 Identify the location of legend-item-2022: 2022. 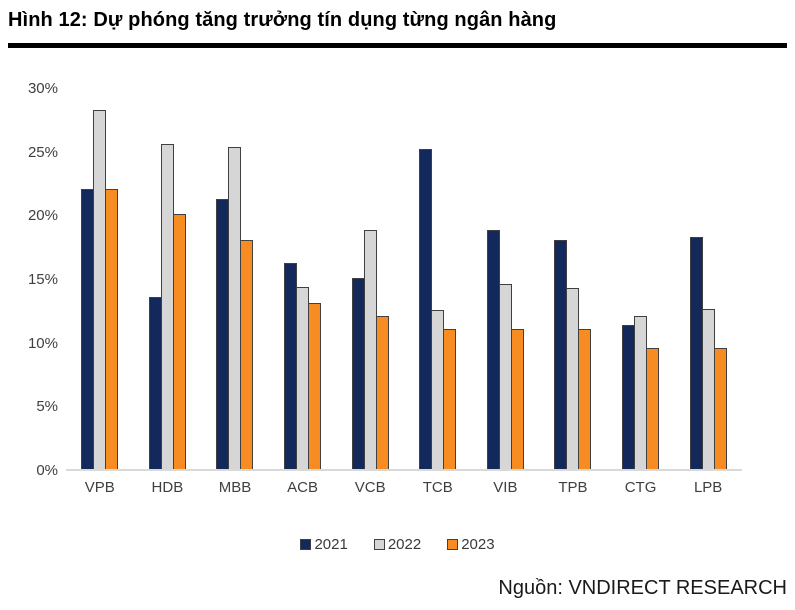
(397, 544).